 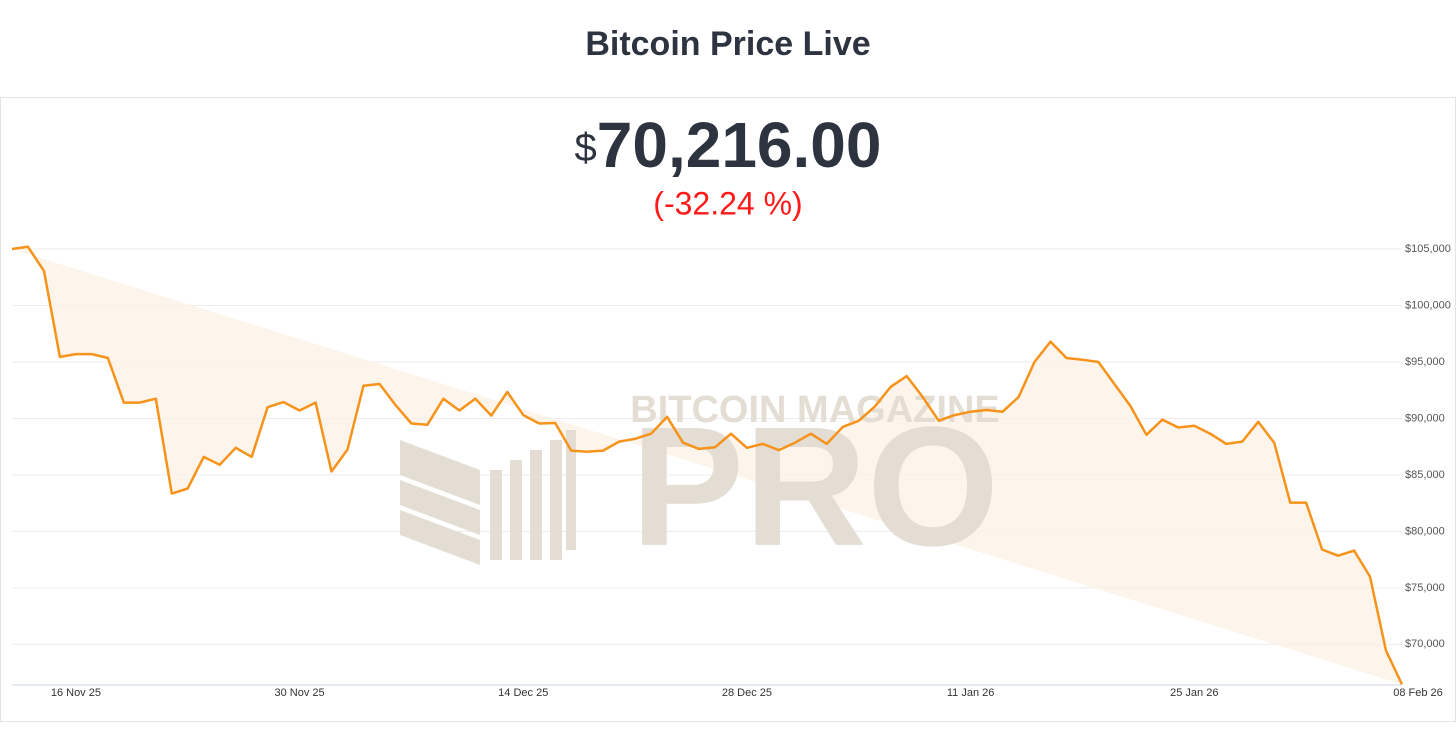 I want to click on page-title: Bitcoin Price Live, so click(x=727, y=44).